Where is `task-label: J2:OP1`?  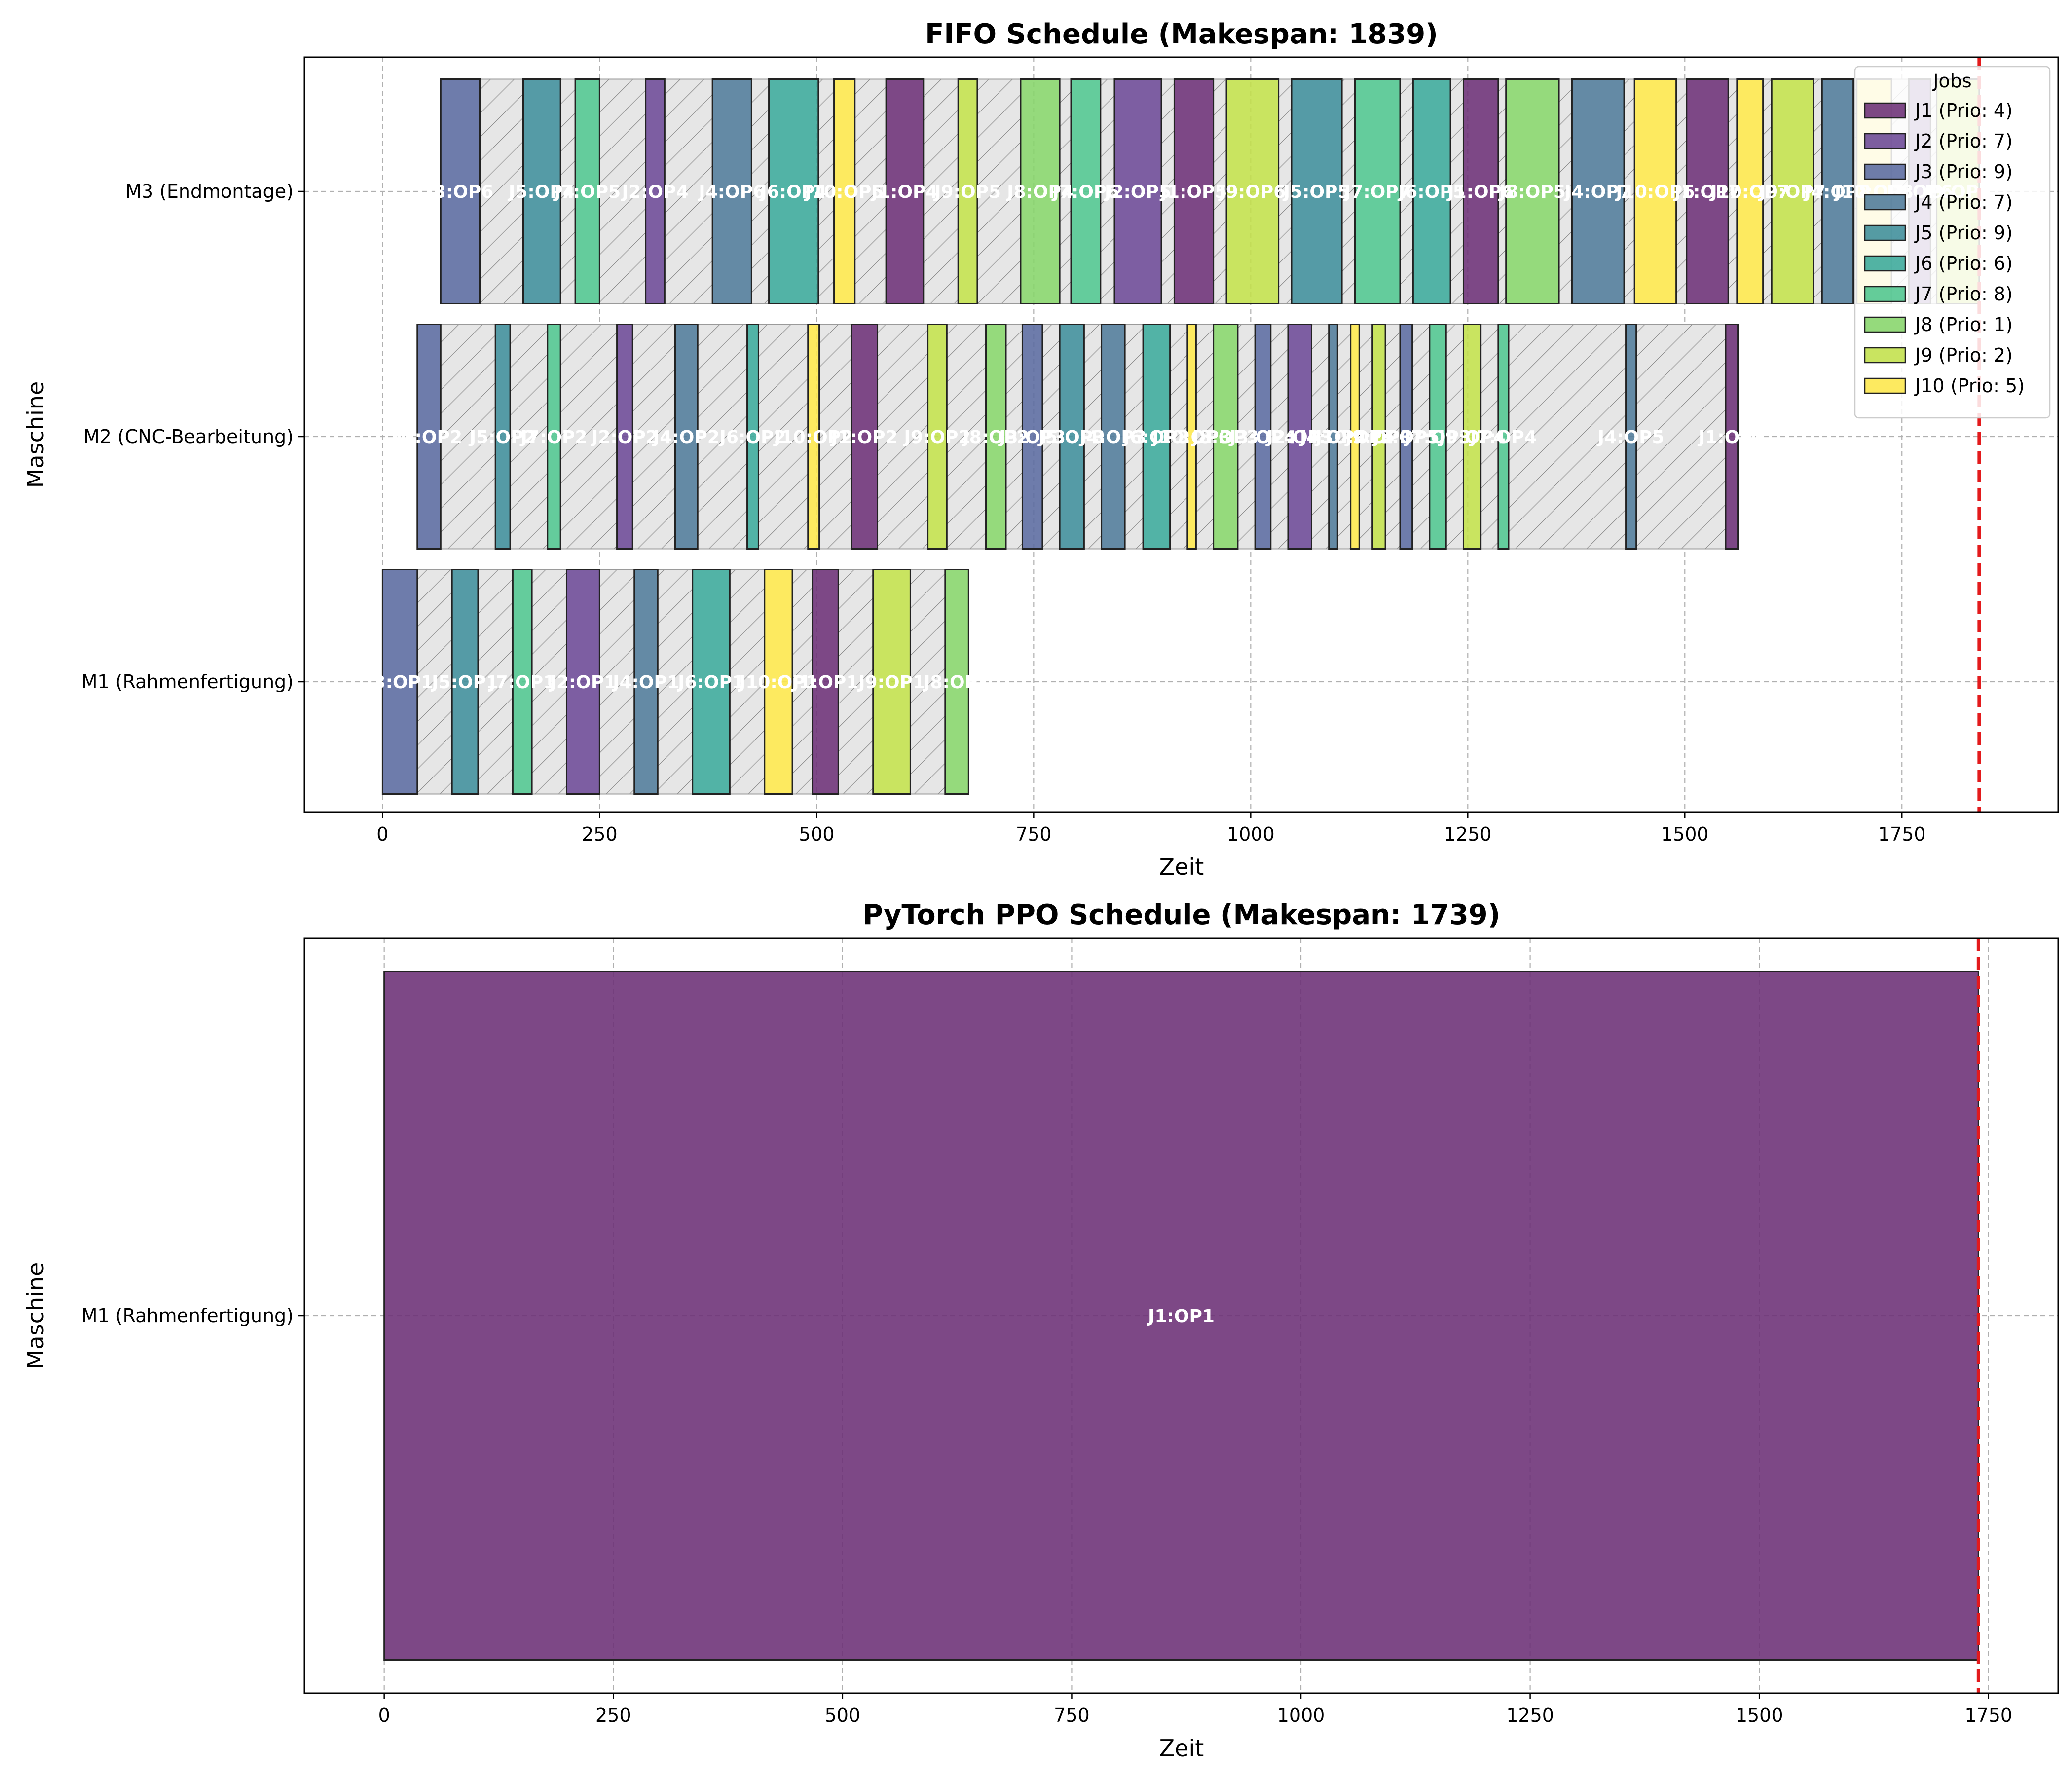 task-label: J2:OP1 is located at coordinates (582, 683).